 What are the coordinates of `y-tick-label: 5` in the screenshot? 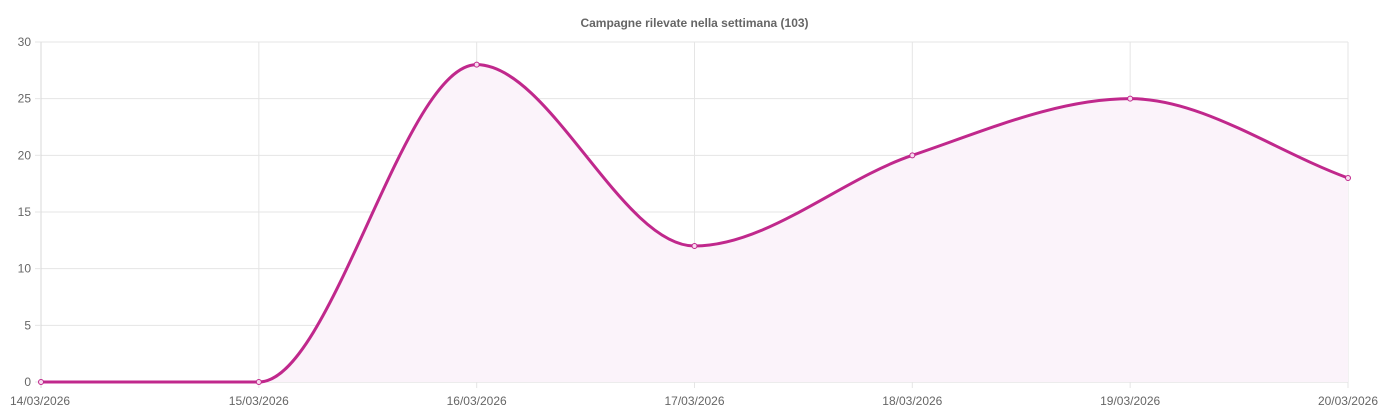 It's located at (27, 325).